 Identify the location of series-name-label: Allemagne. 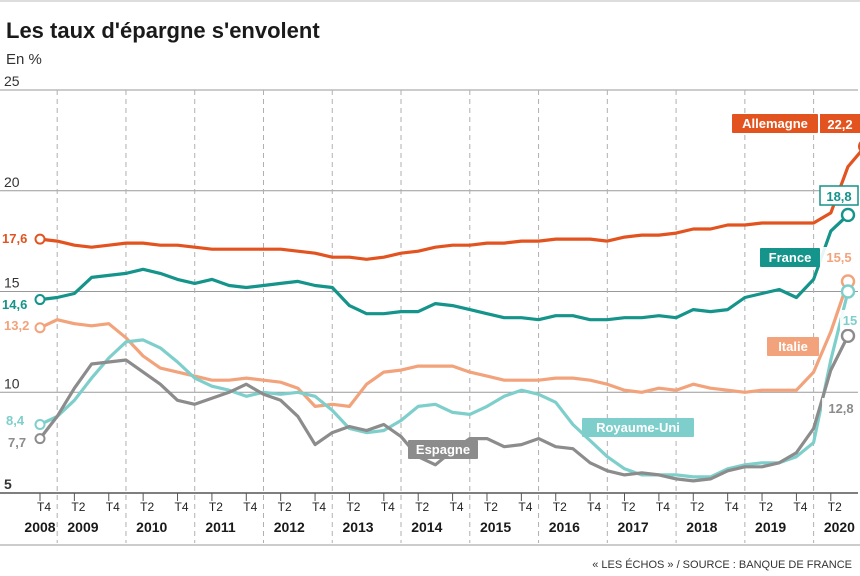
(775, 123).